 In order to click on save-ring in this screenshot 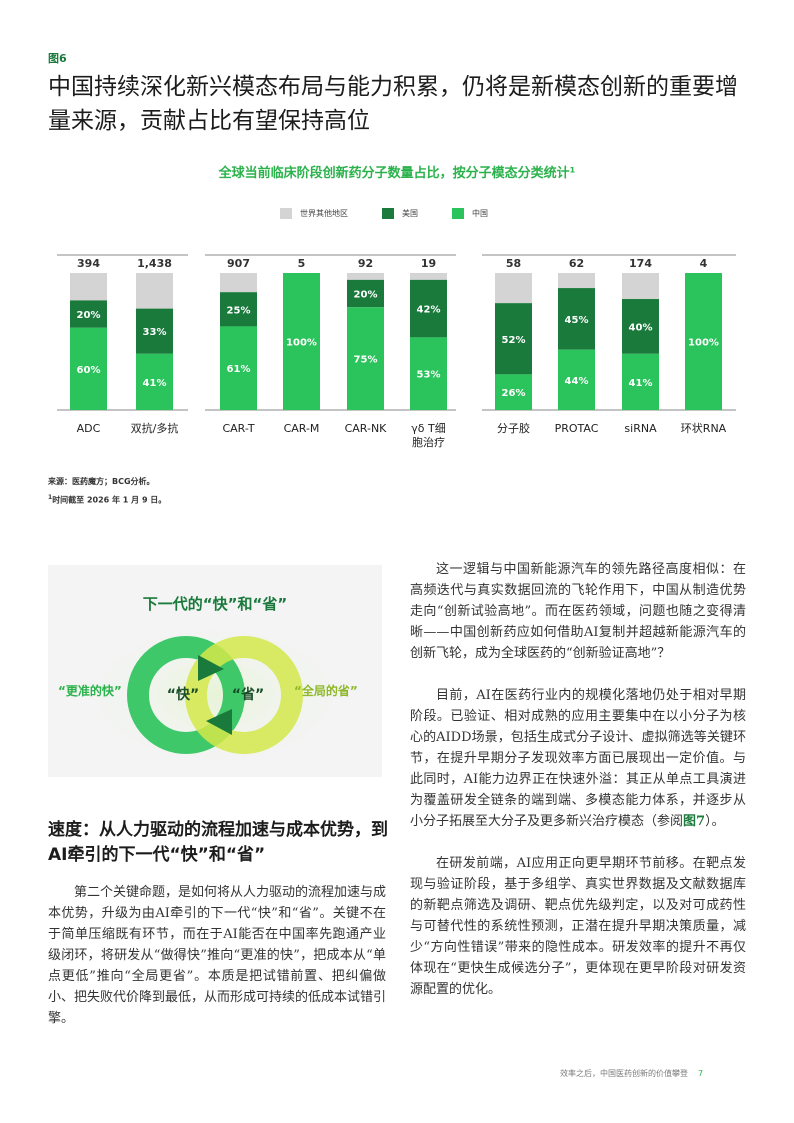, I will do `click(244, 695)`.